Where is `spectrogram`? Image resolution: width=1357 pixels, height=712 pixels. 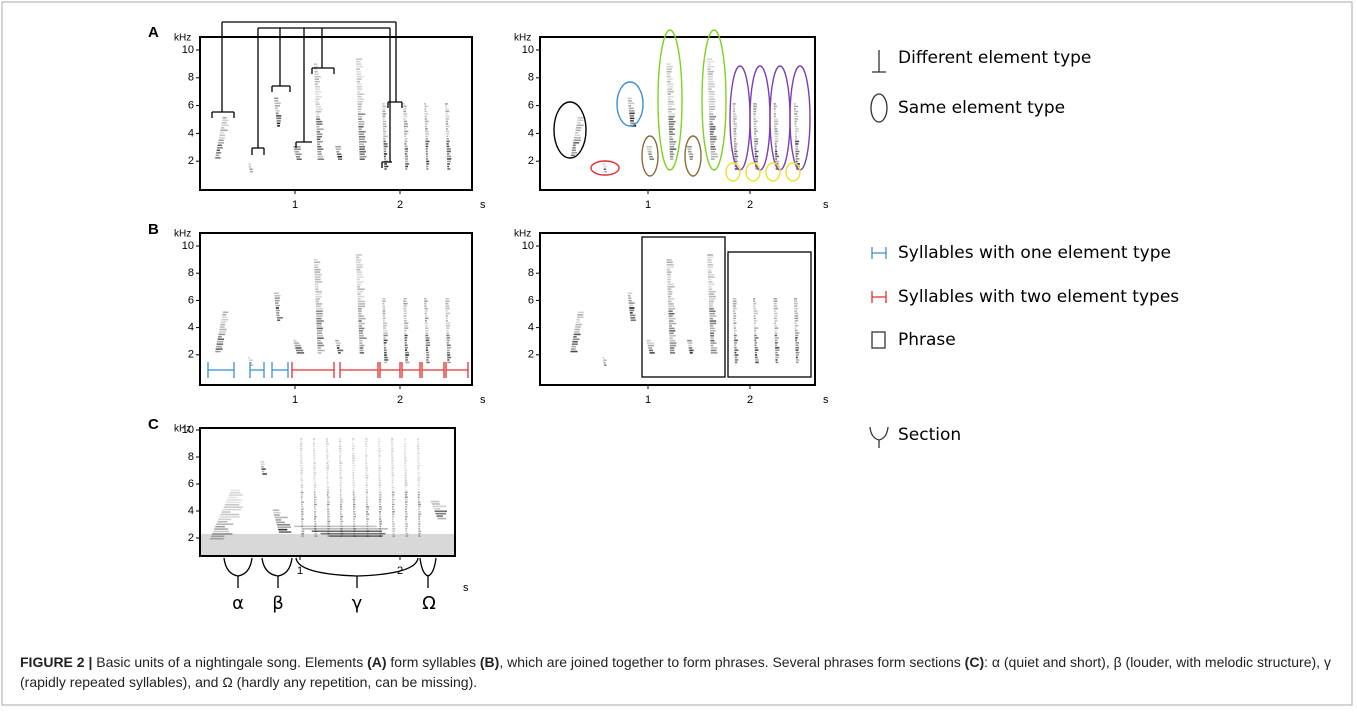 spectrogram is located at coordinates (327, 497).